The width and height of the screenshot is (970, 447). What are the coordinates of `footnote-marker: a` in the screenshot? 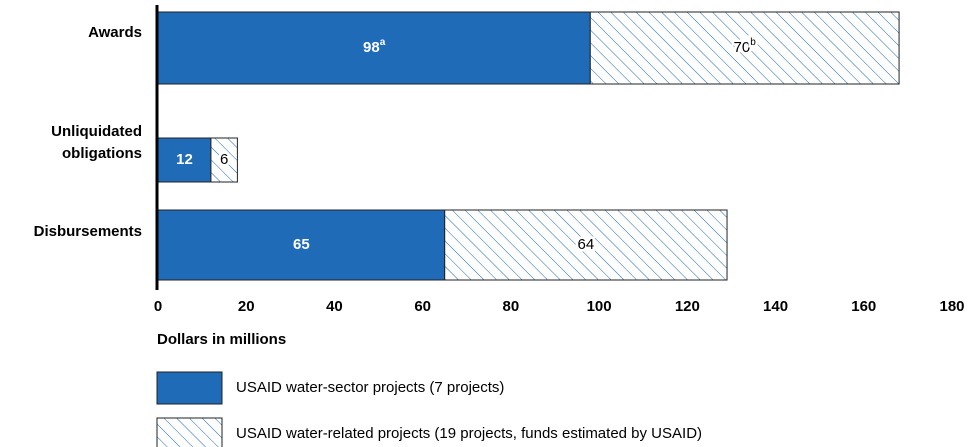 It's located at (383, 42).